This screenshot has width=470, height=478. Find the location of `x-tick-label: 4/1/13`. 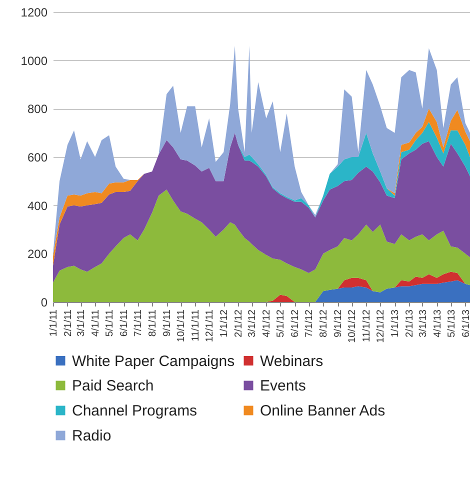

x-tick-label: 4/1/13 is located at coordinates (438, 323).